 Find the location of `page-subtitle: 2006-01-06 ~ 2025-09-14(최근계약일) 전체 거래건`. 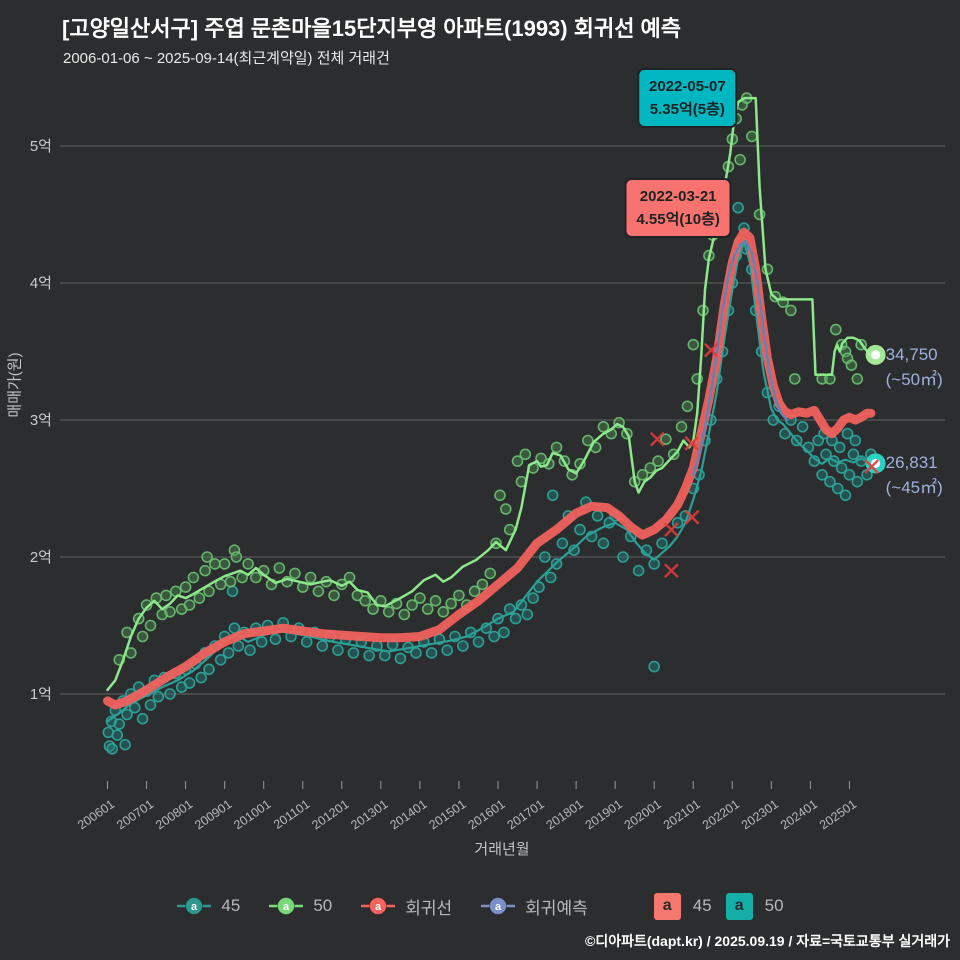

page-subtitle: 2006-01-06 ~ 2025-09-14(최근계약일) 전체 거래건 is located at coordinates (226, 58).